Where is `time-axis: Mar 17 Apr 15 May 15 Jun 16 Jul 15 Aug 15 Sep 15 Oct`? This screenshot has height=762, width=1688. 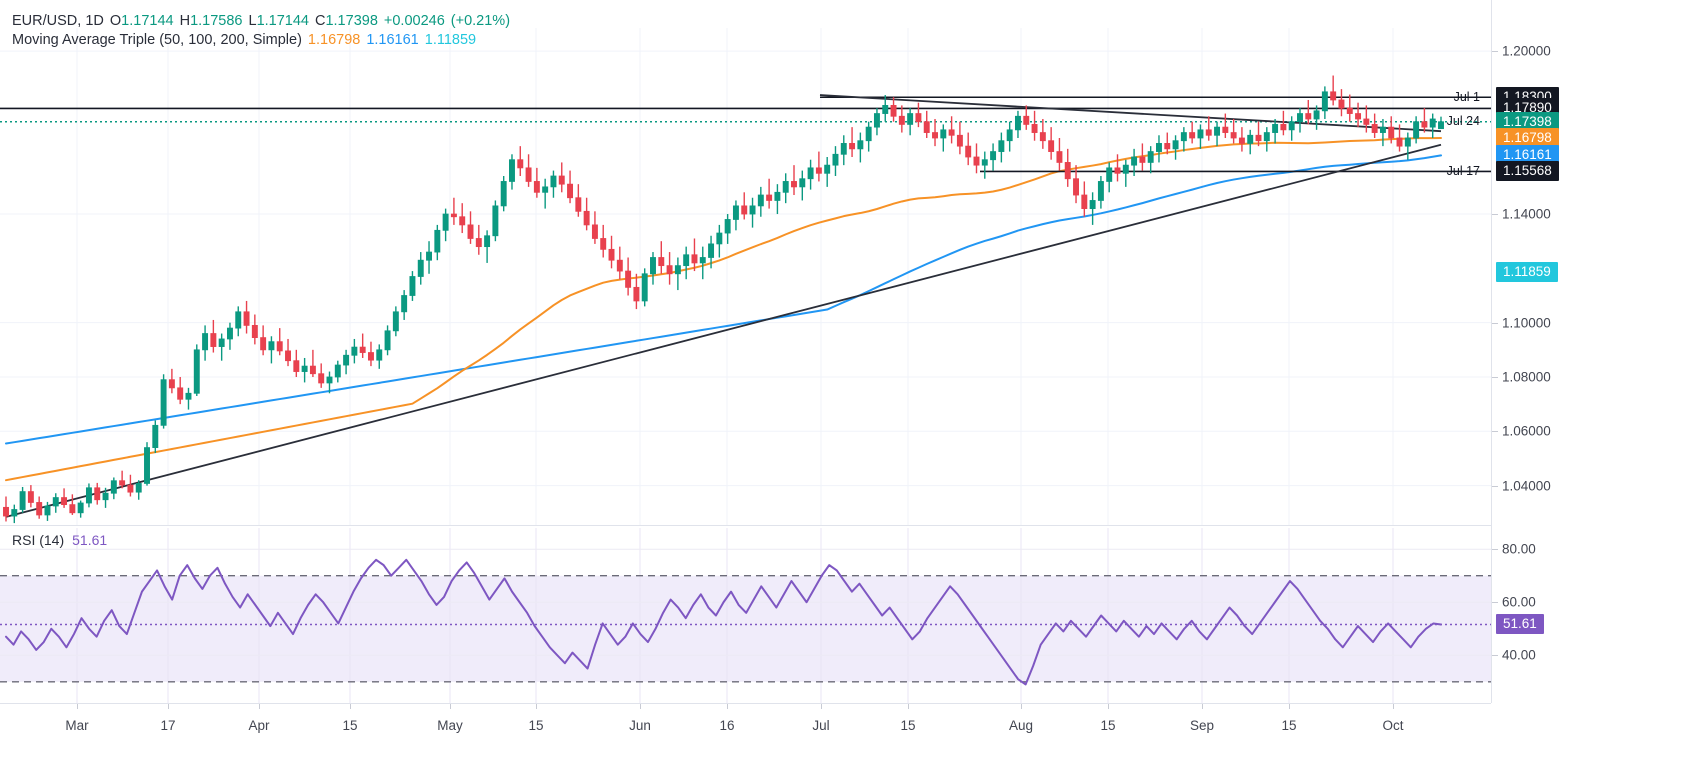
time-axis: Mar 17 Apr 15 May 15 Jun 16 Jul 15 Aug 15 Sep 15 Oct is located at coordinates (745, 732).